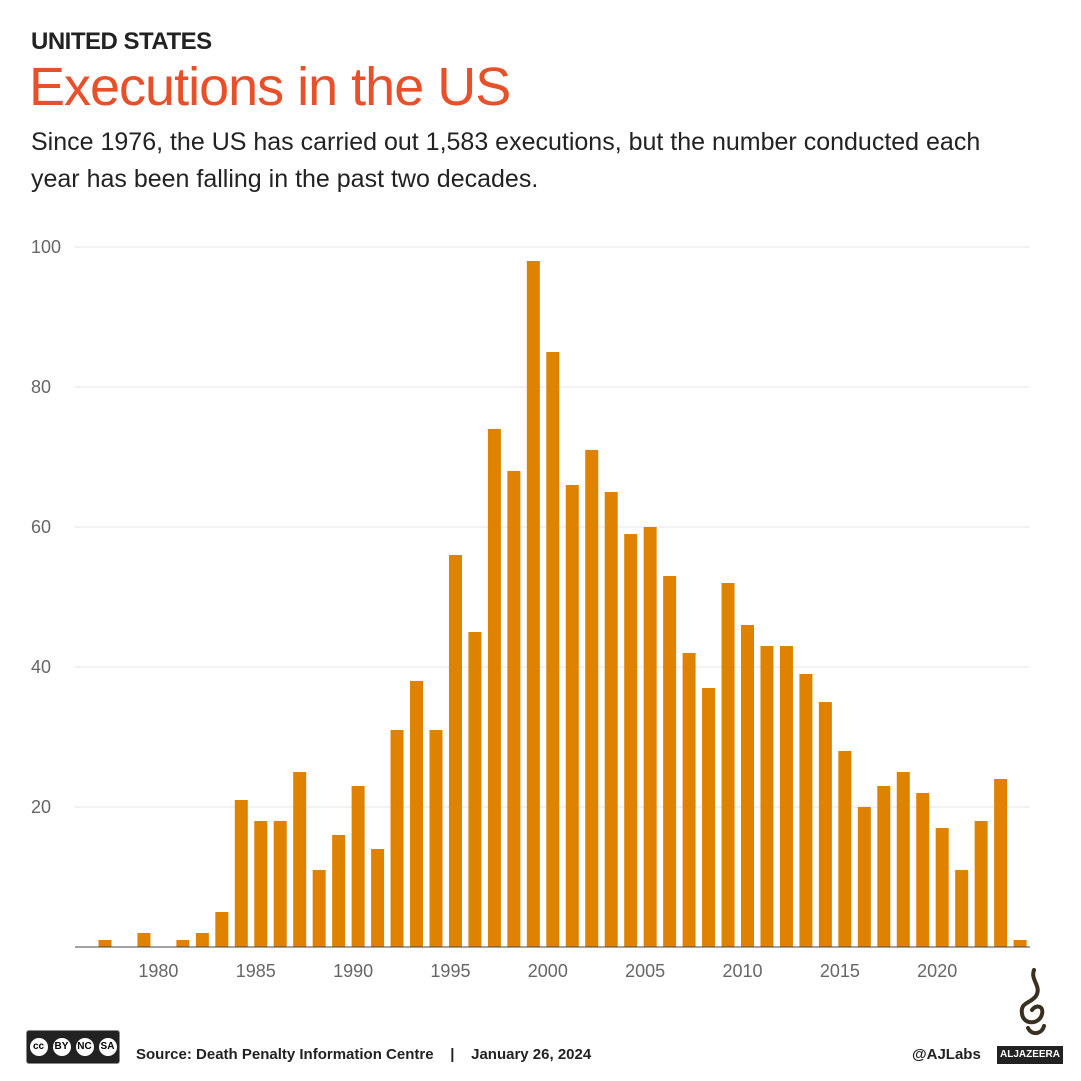 This screenshot has width=1081, height=1081. Describe the element at coordinates (946, 1054) in the screenshot. I see `ajlabs-handle: @AJLabs` at that location.